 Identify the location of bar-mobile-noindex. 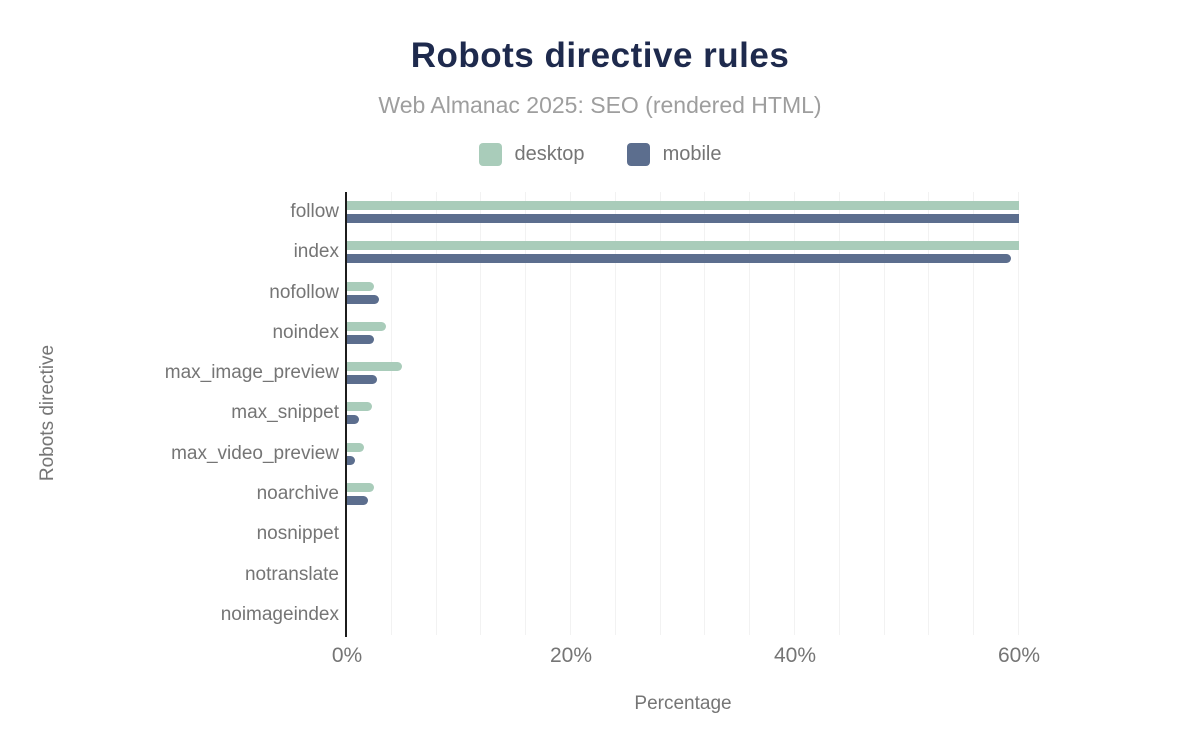
(360, 339).